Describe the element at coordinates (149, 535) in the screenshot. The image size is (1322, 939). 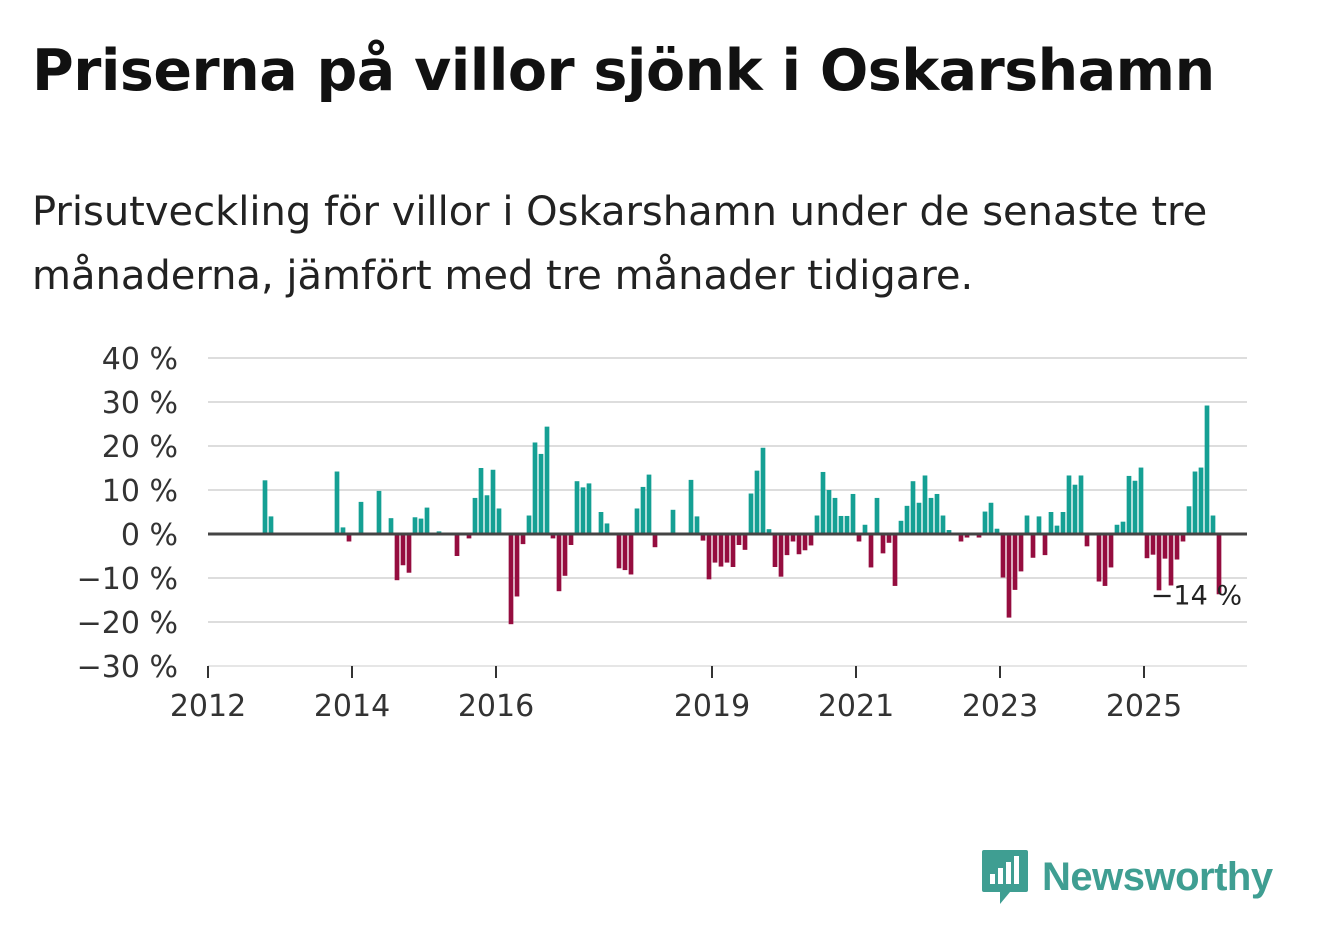
I see `y-tick-label: 0 %` at that location.